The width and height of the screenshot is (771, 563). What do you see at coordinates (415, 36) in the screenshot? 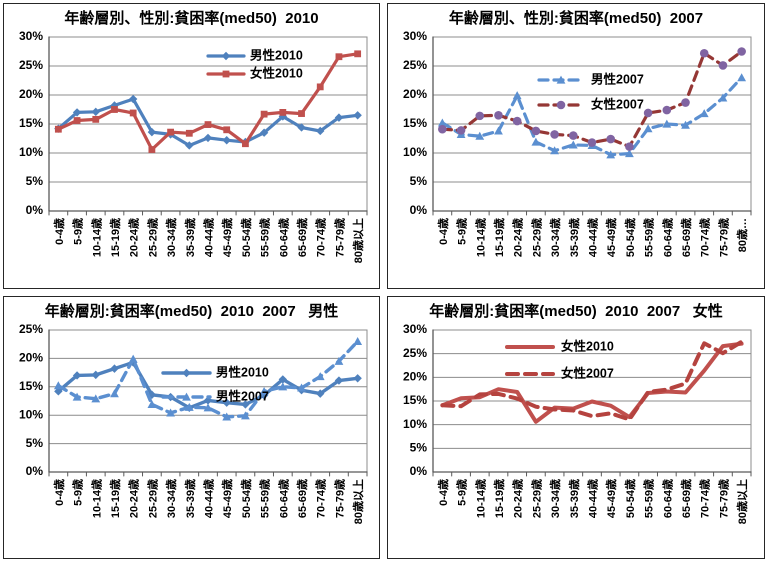
I see `svg-text: 30%` at bounding box center [415, 36].